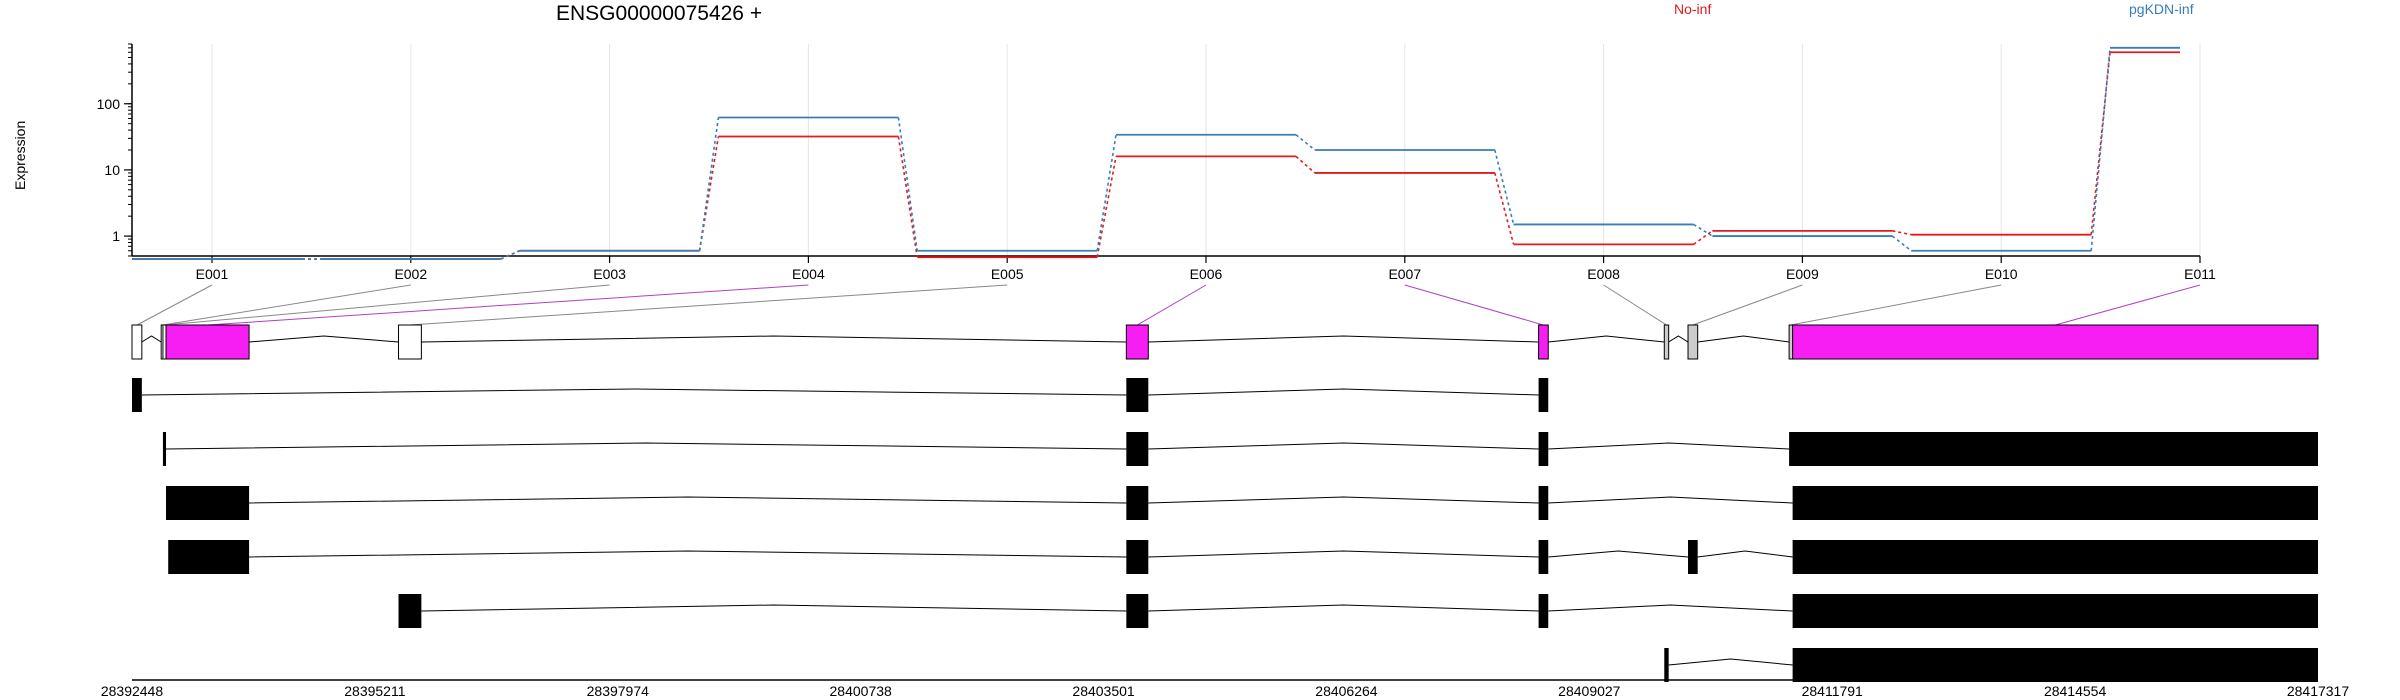 The height and width of the screenshot is (700, 2400). Describe the element at coordinates (1693, 9) in the screenshot. I see `legend-entry-no-inf: No-inf` at that location.